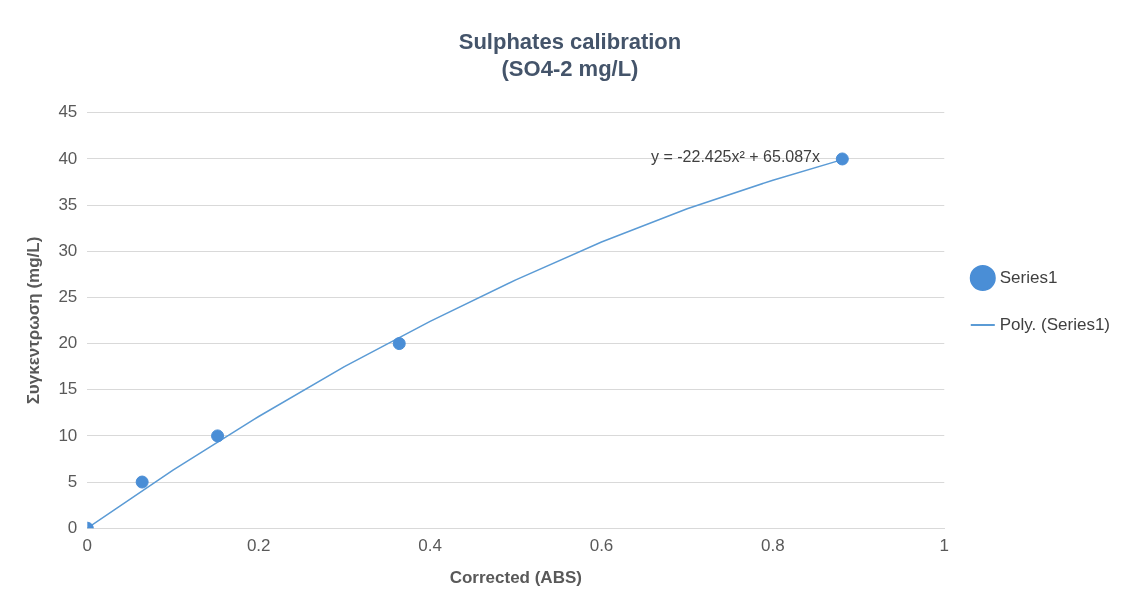 The height and width of the screenshot is (613, 1140). Describe the element at coordinates (515, 578) in the screenshot. I see `x-axis-title: Corrected (ABS)` at that location.